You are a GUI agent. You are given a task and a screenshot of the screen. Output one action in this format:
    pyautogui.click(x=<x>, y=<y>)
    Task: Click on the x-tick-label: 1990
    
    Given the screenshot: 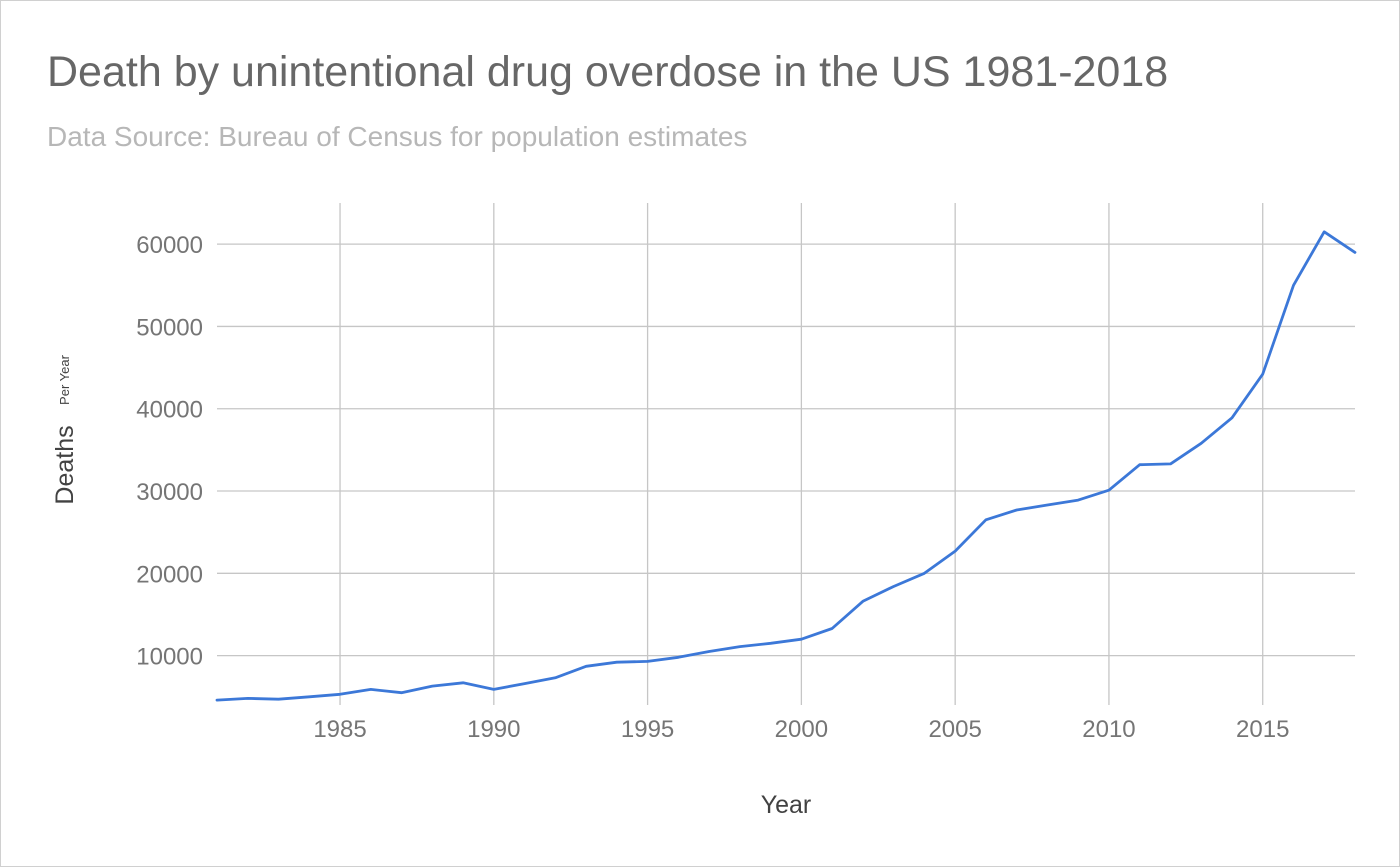 What is the action you would take?
    pyautogui.click(x=493, y=729)
    